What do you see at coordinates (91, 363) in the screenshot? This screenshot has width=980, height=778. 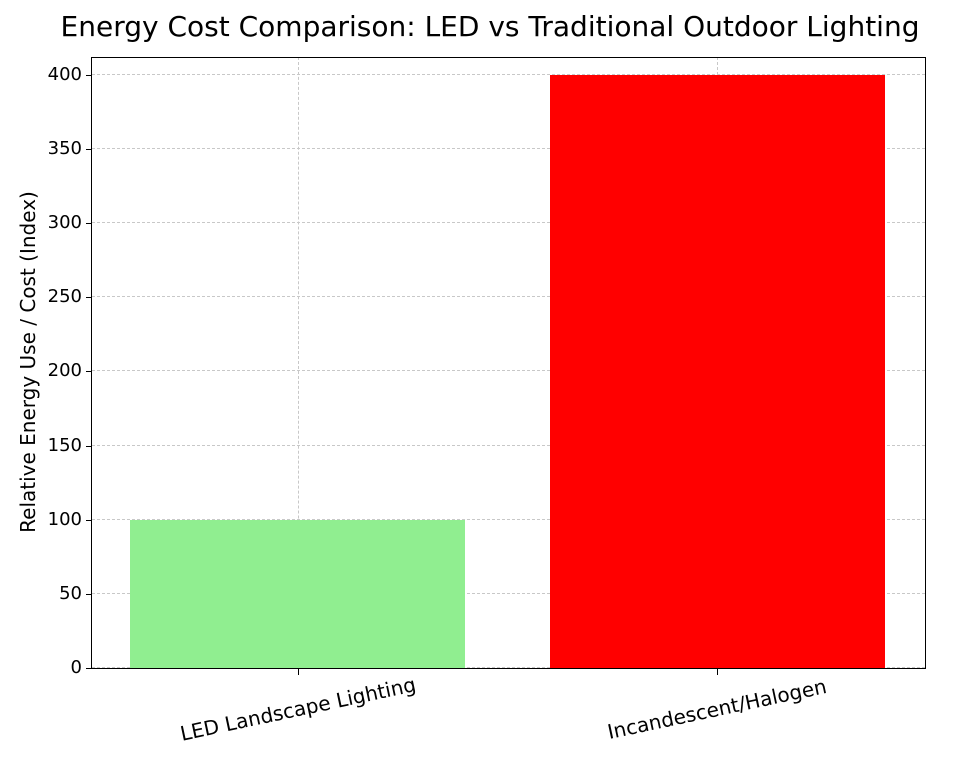 I see `axis-spine-left` at bounding box center [91, 363].